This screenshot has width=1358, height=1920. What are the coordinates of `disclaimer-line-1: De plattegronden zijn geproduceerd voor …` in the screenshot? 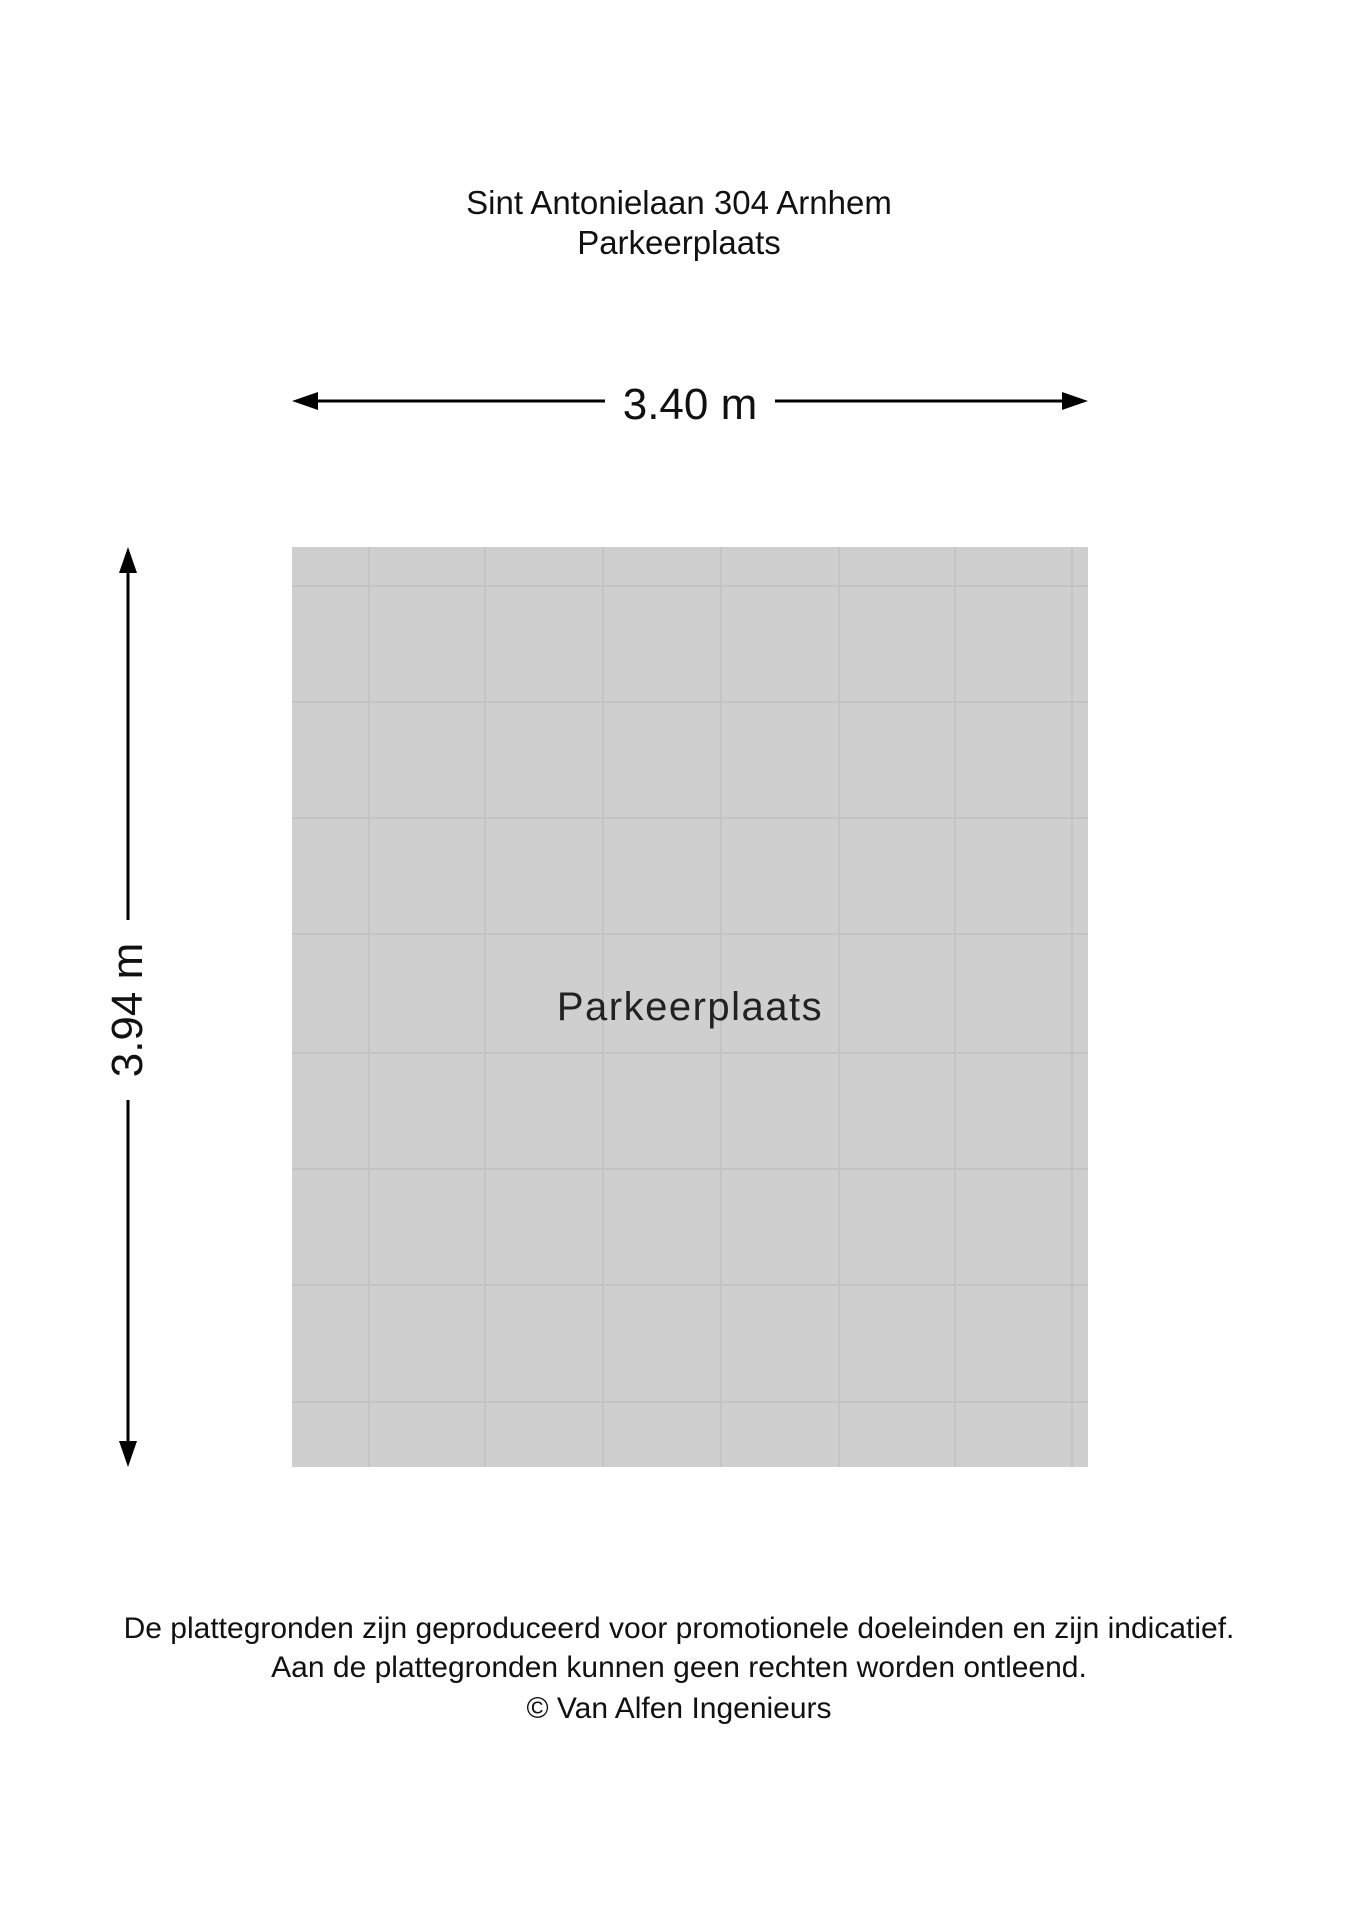 It's located at (679, 1628).